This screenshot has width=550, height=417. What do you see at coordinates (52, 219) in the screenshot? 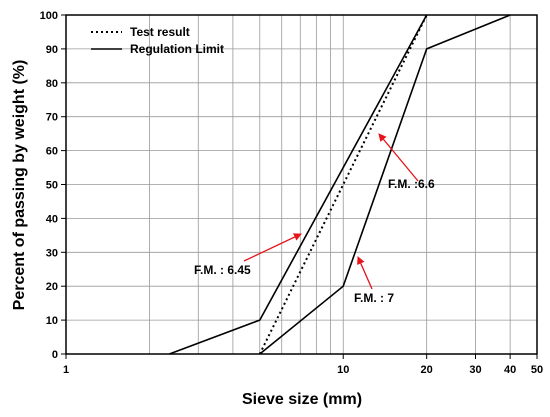
I see `y-tick-label: 40` at bounding box center [52, 219].